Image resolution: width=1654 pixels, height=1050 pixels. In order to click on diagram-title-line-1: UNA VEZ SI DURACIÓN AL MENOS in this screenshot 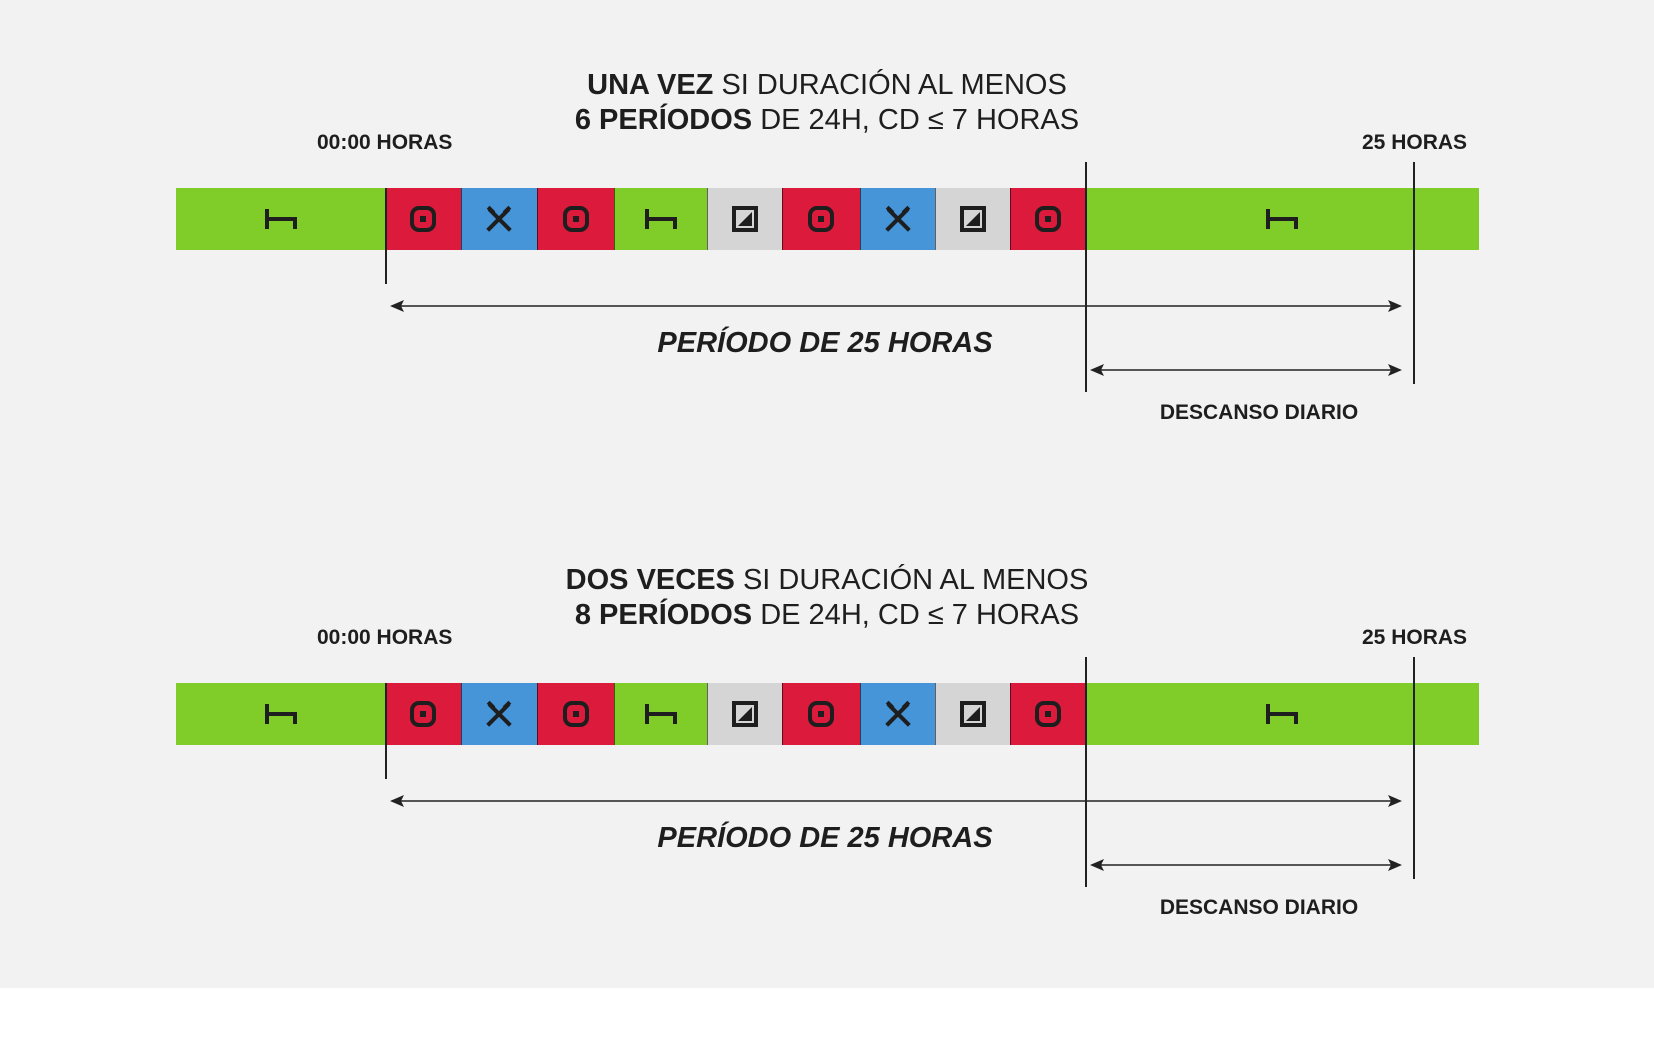, I will do `click(827, 85)`.